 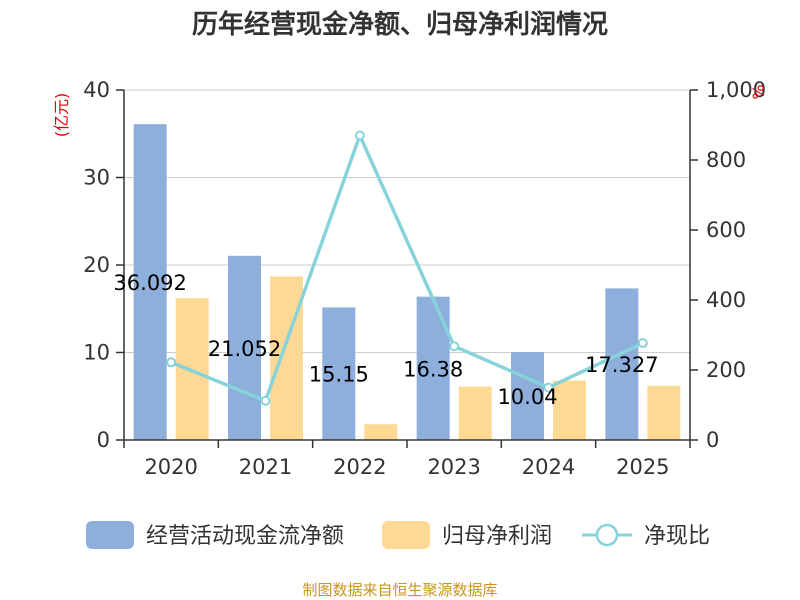 I want to click on x-axis-tick-label: 2024, so click(x=548, y=467).